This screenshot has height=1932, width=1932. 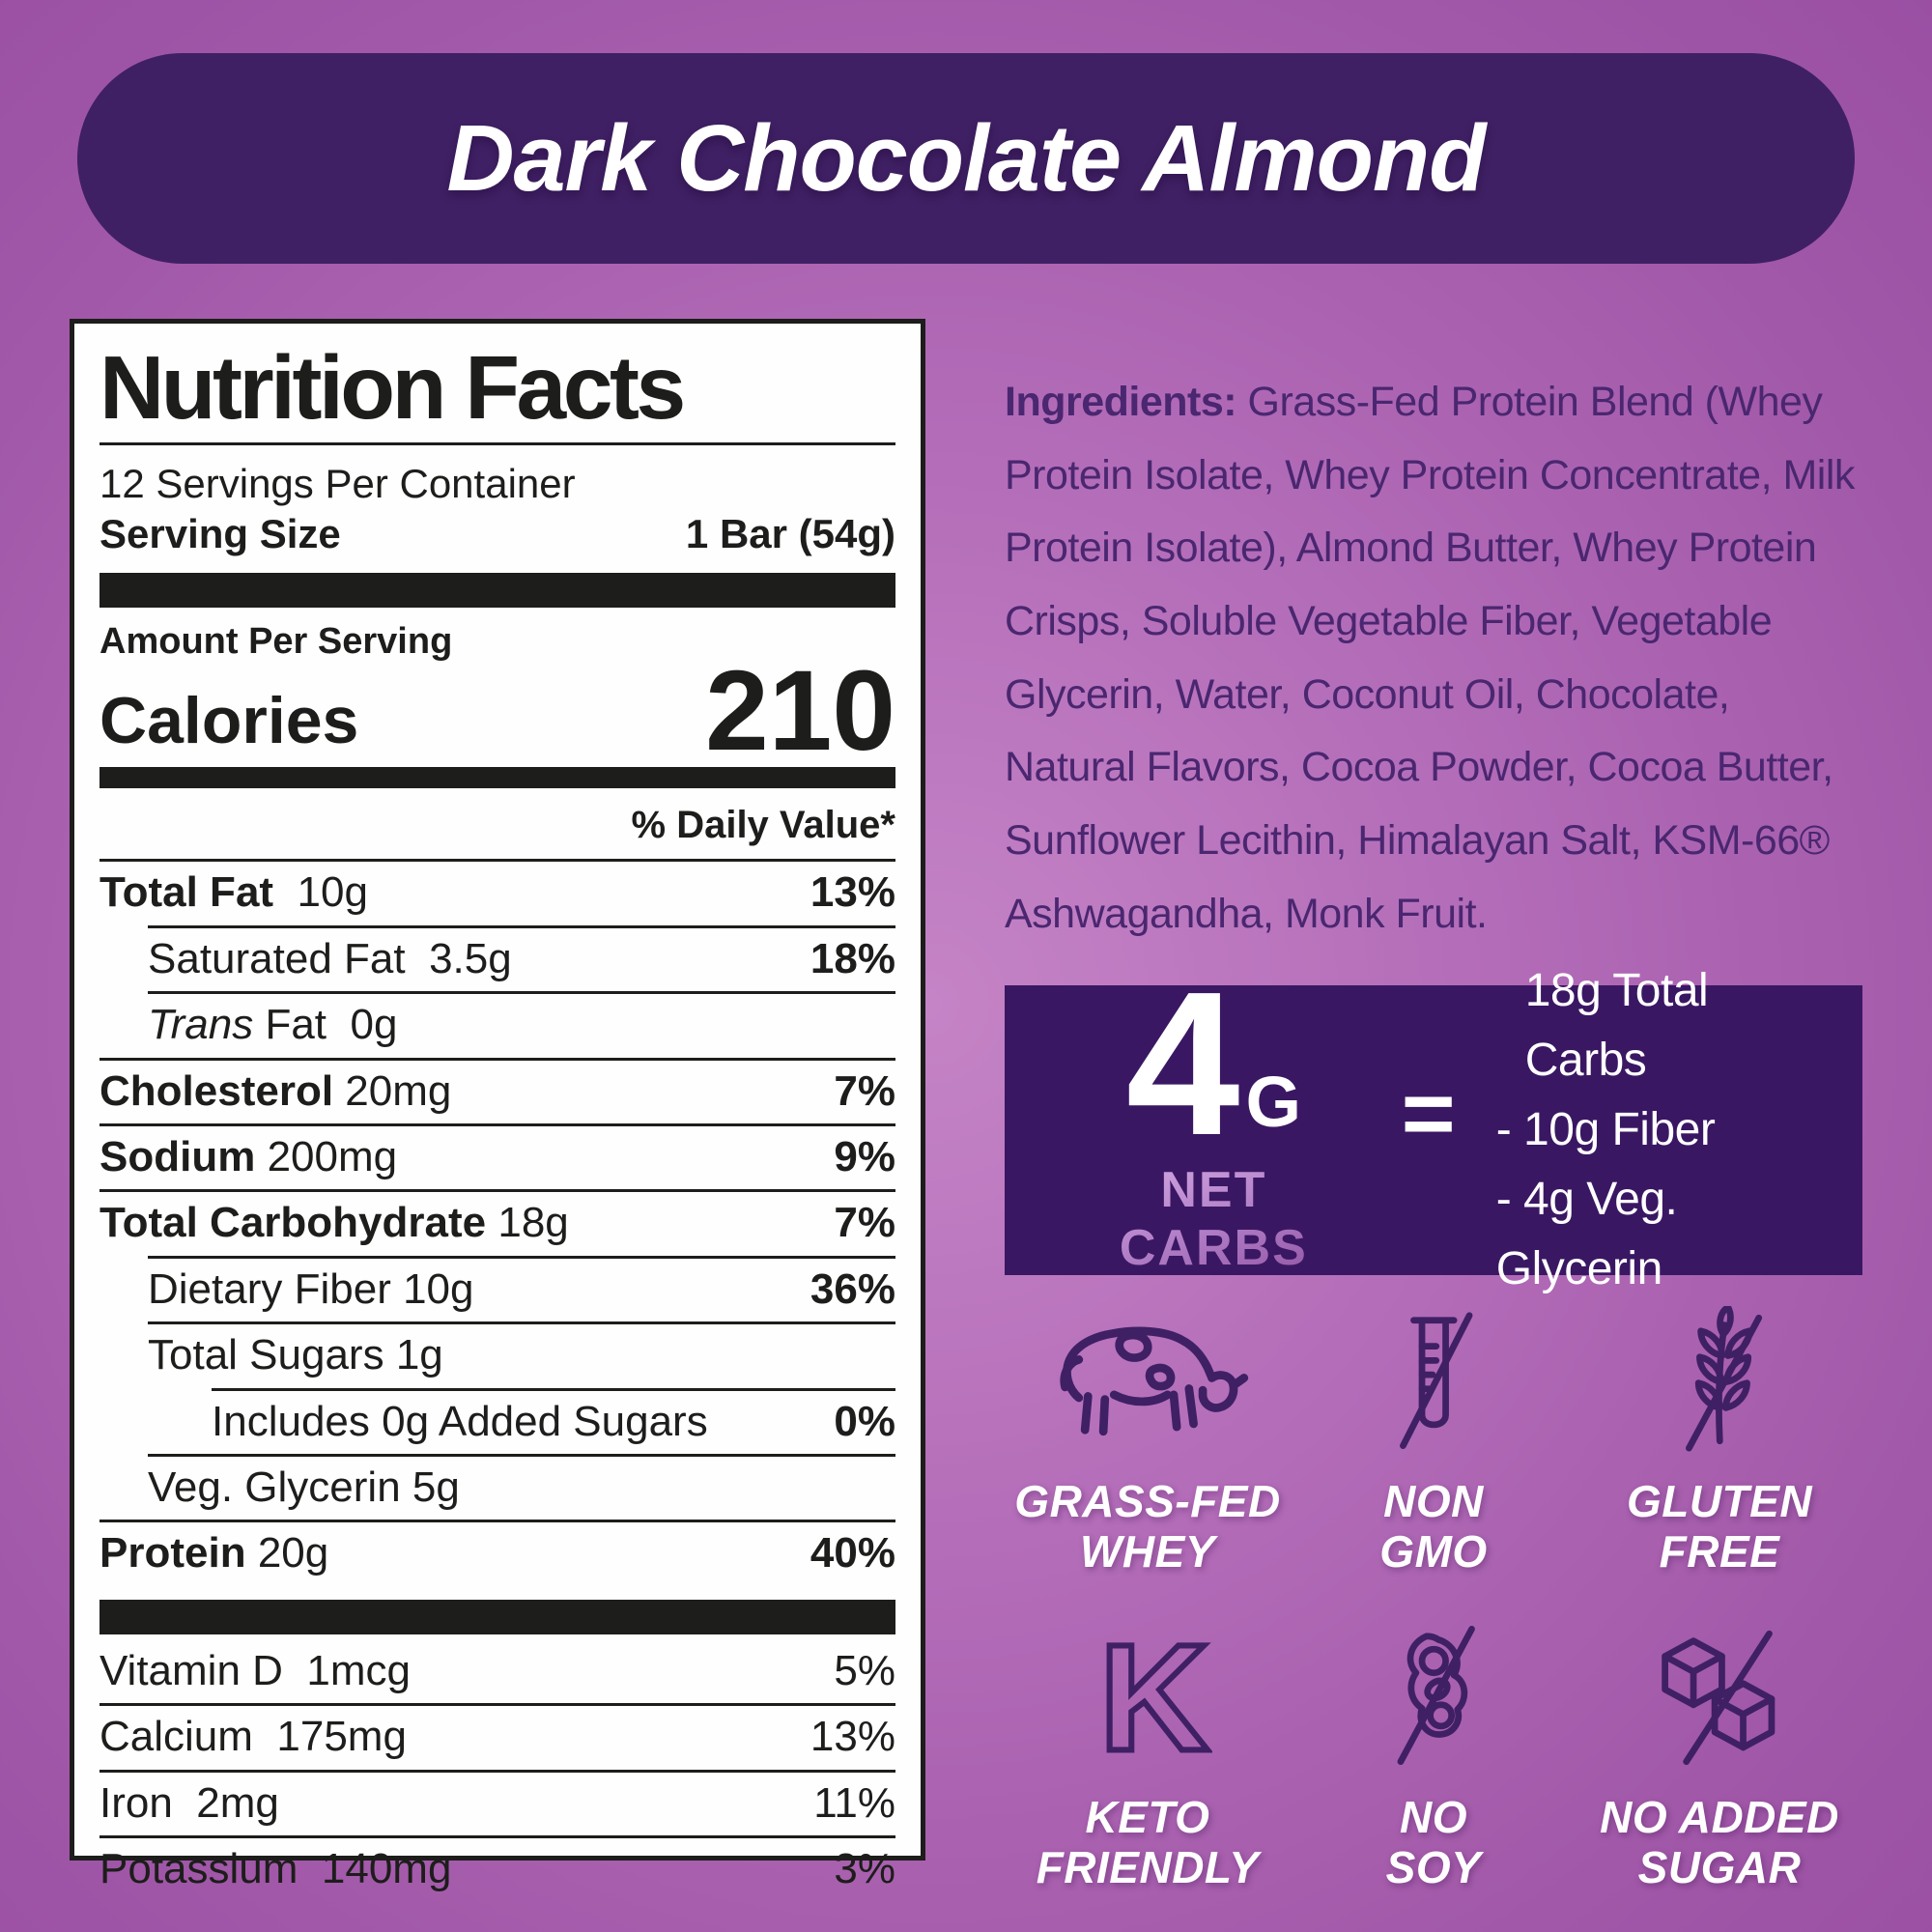 What do you see at coordinates (276, 641) in the screenshot?
I see `amount-per-serving-label: Amount Per Serving` at bounding box center [276, 641].